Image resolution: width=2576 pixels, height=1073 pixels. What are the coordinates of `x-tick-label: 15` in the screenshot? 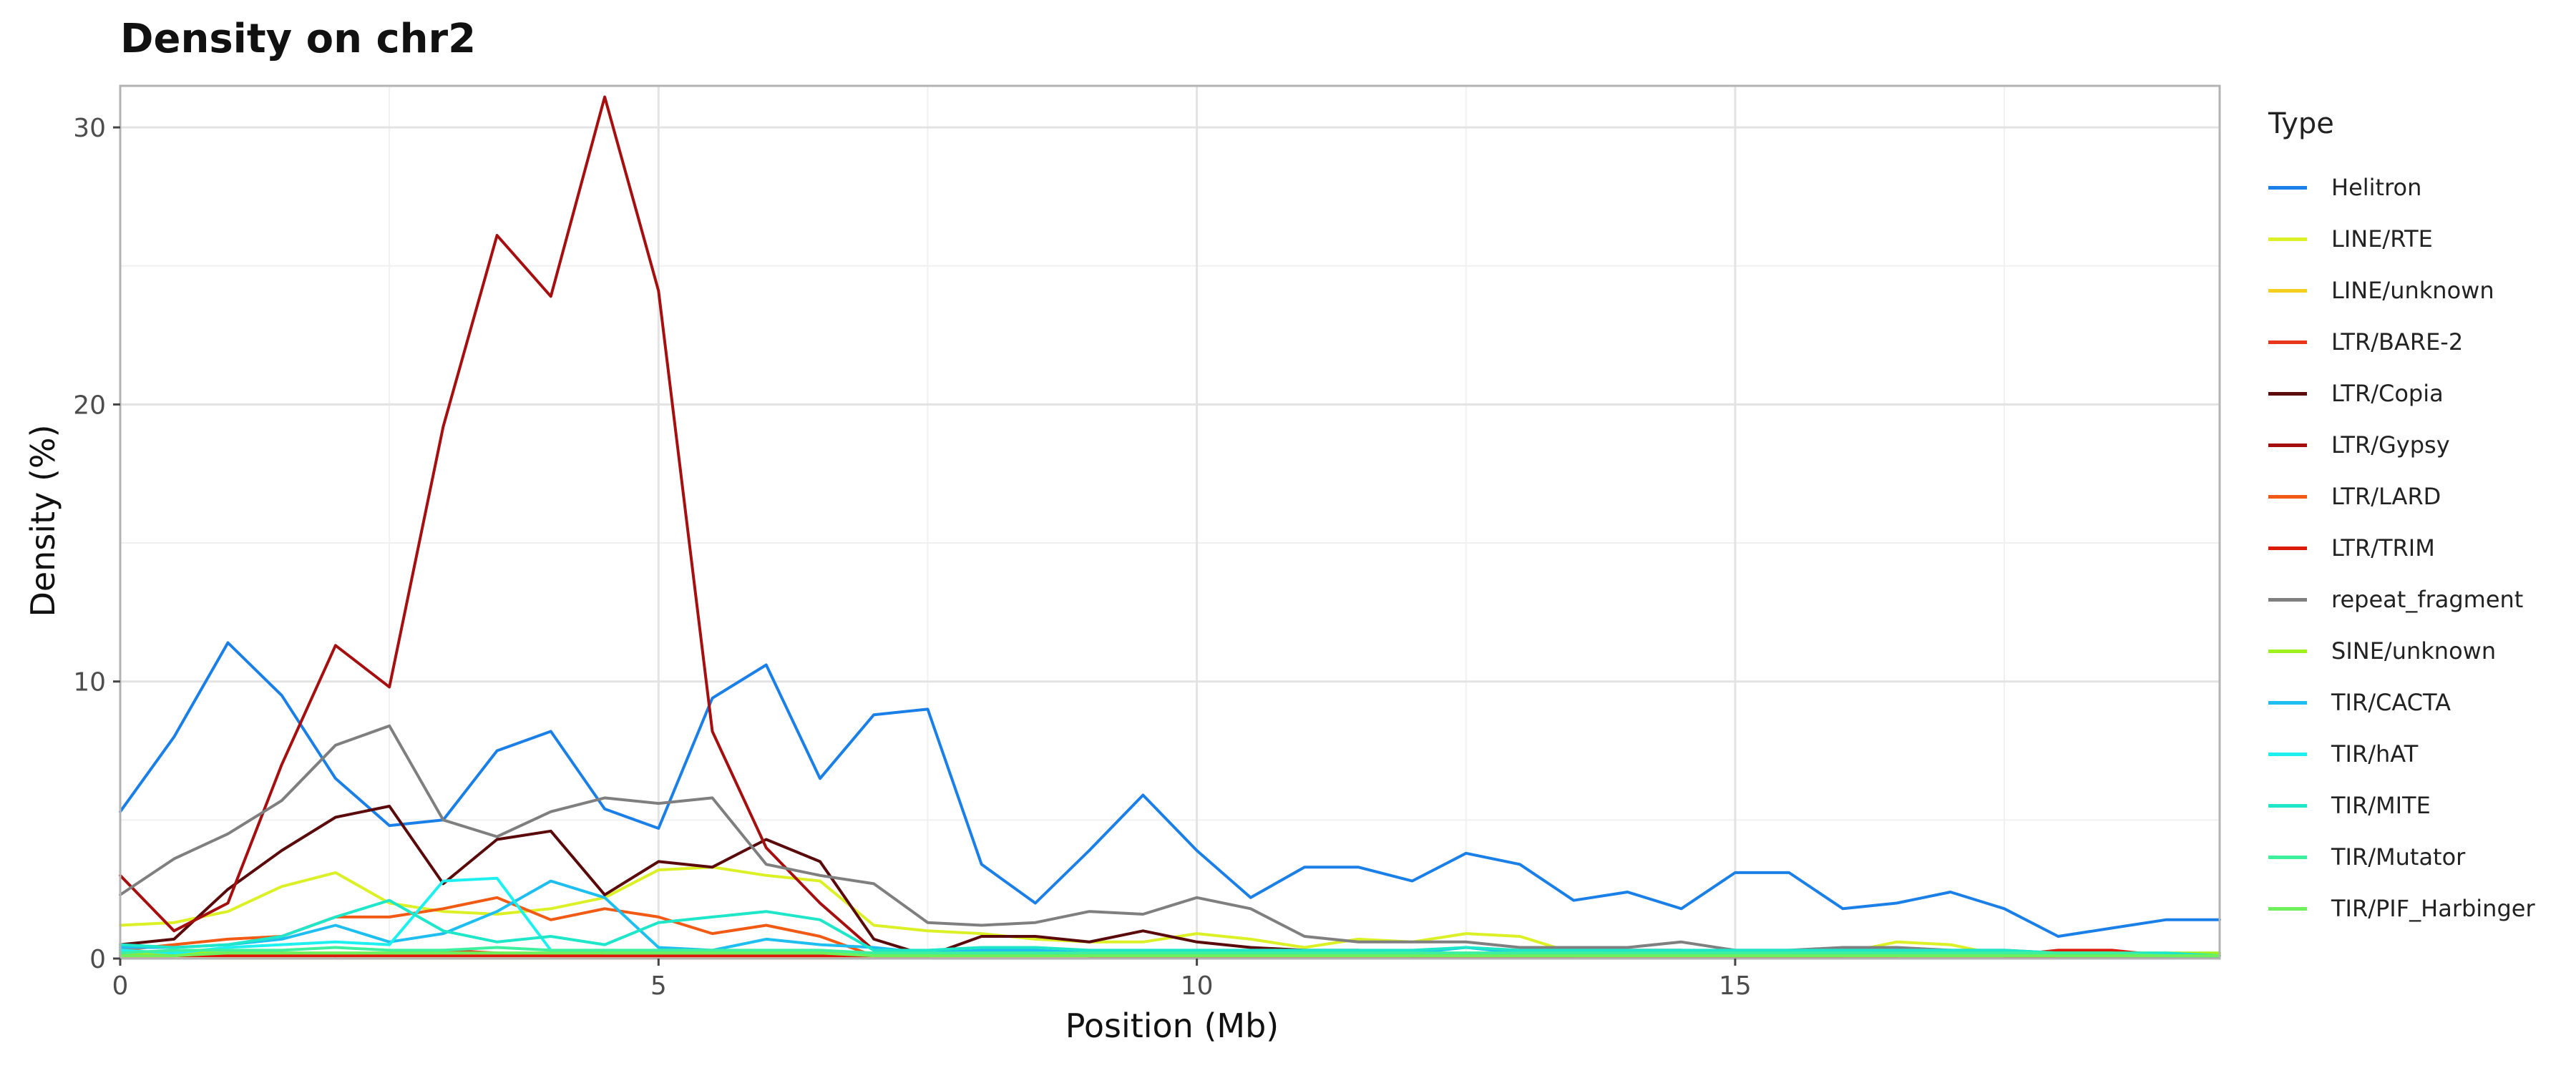 It's located at (1735, 986).